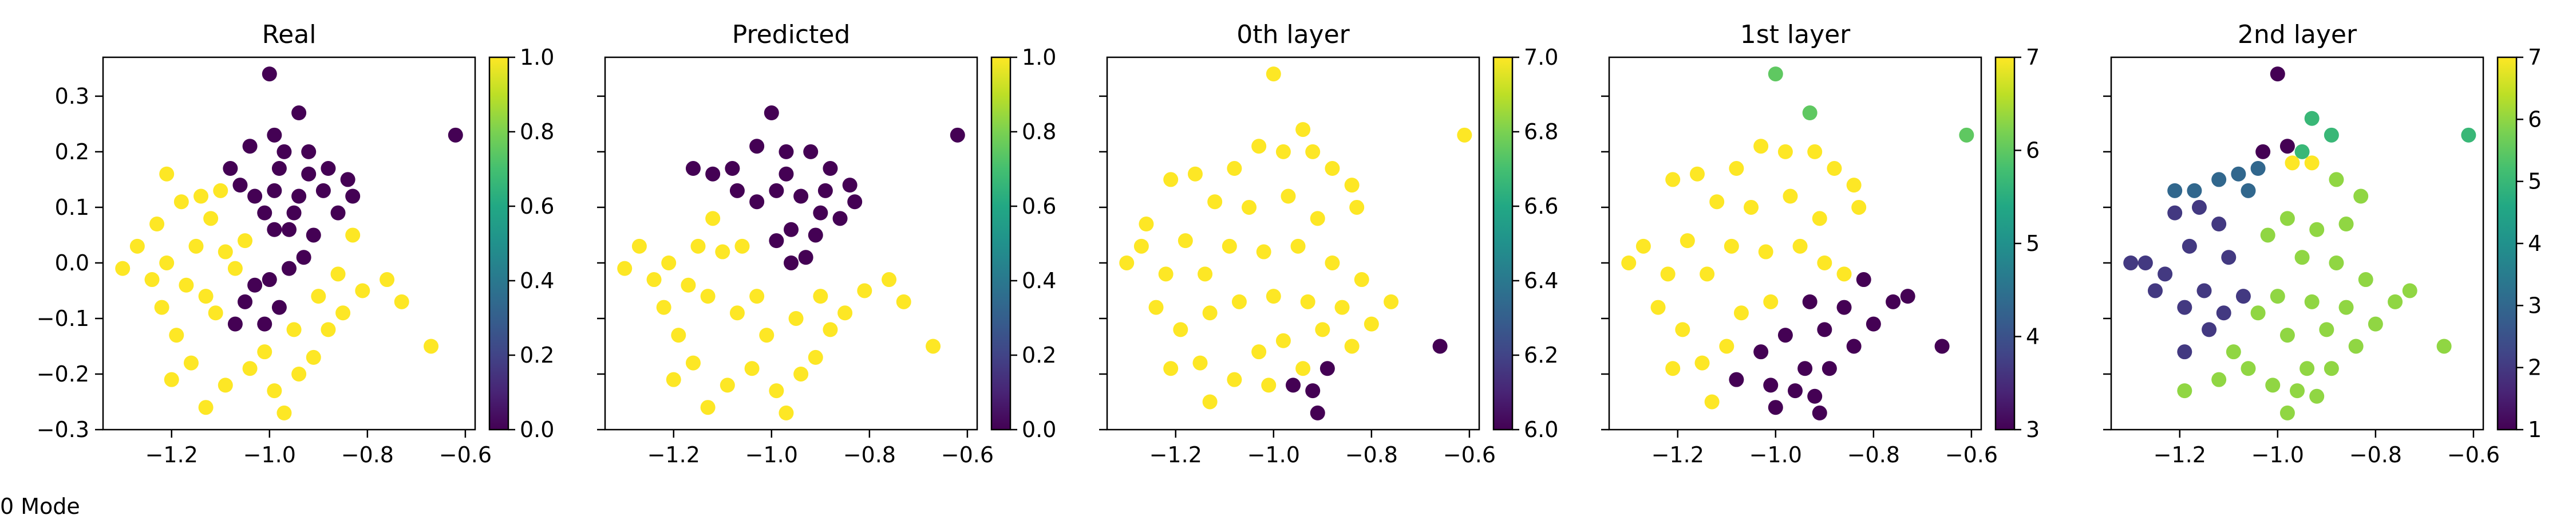  What do you see at coordinates (1293, 34) in the screenshot?
I see `panel-title: 0th layer` at bounding box center [1293, 34].